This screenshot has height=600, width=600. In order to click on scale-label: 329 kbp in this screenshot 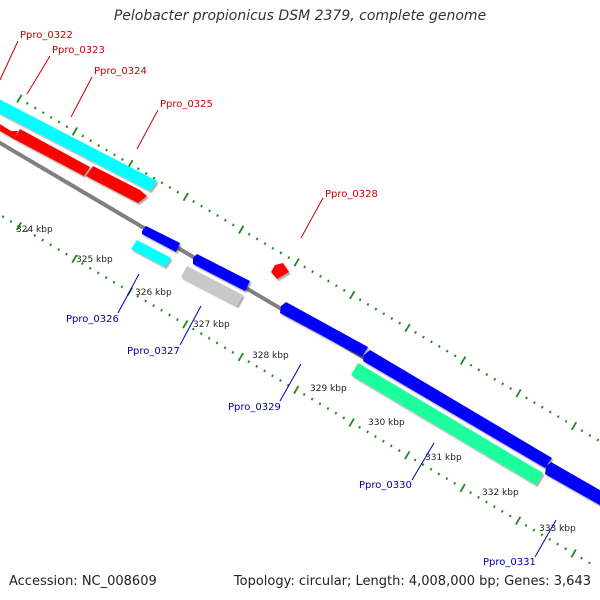, I will do `click(328, 389)`.